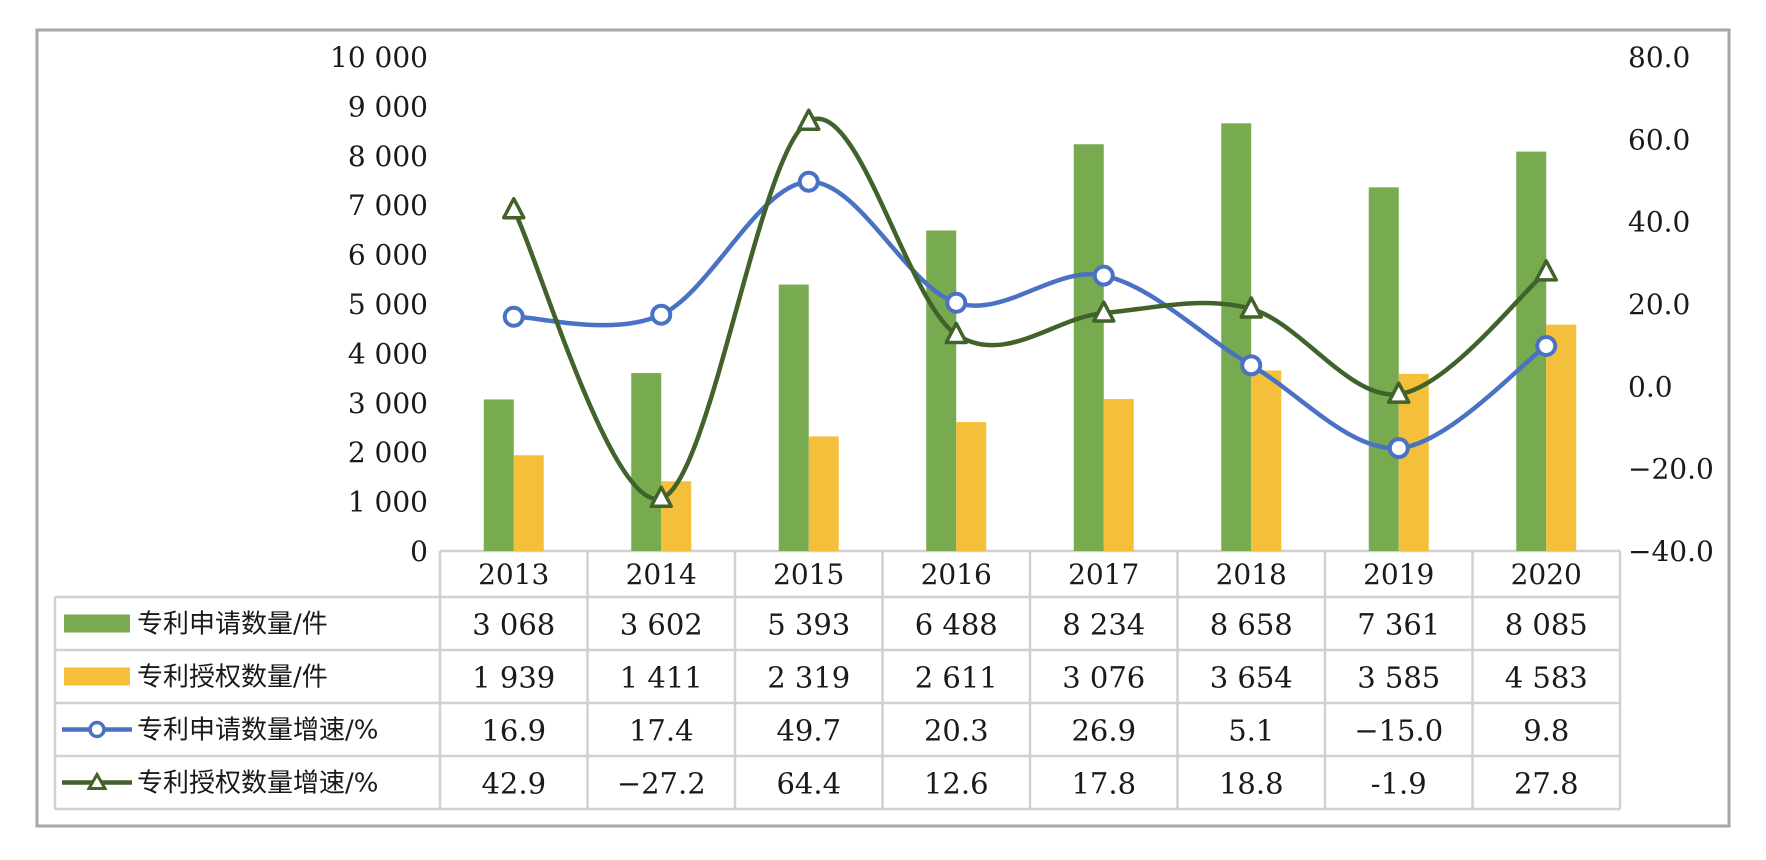 This screenshot has width=1766, height=860. I want to click on left-axis-tick: 1 000, so click(388, 502).